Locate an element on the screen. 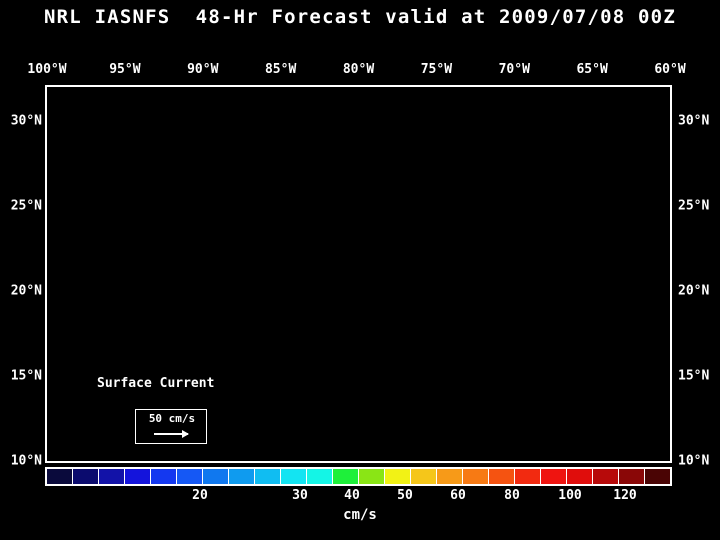  lat-tick-right-30N: 30°N is located at coordinates (694, 121).